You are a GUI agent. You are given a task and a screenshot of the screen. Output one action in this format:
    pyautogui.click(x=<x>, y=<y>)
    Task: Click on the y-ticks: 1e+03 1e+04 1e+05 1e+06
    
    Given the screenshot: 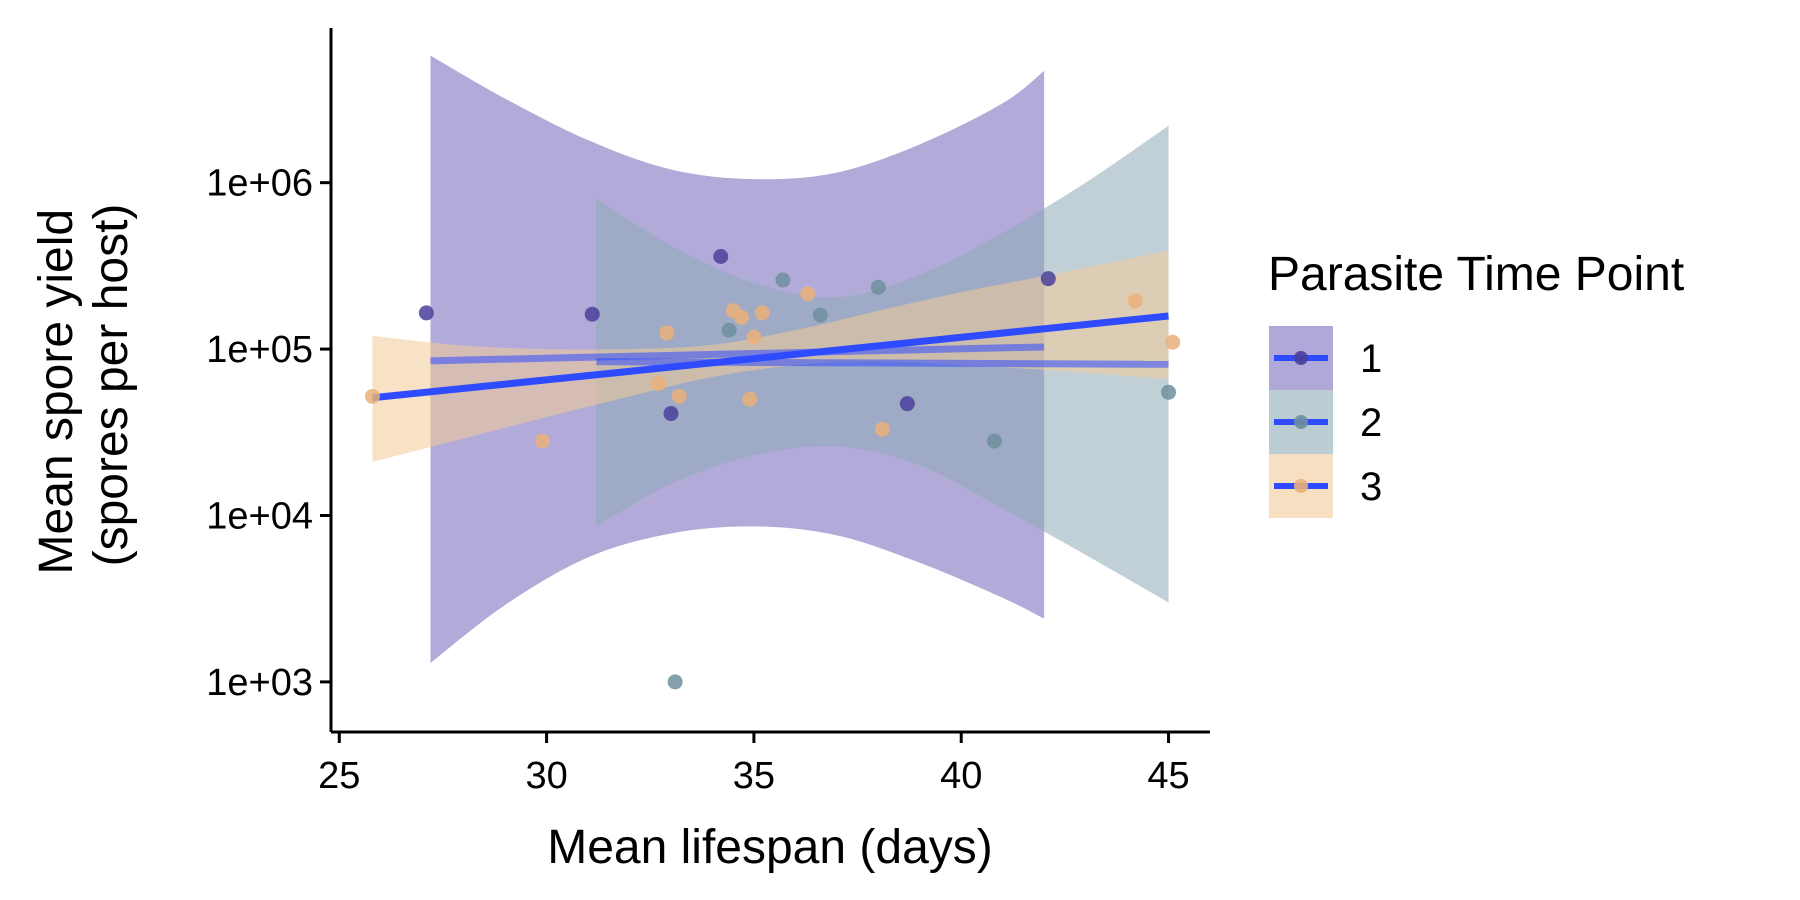 What is the action you would take?
    pyautogui.click(x=268, y=433)
    